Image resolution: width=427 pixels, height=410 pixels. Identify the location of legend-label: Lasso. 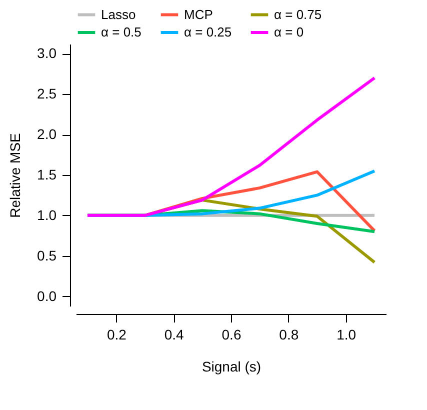
(118, 14).